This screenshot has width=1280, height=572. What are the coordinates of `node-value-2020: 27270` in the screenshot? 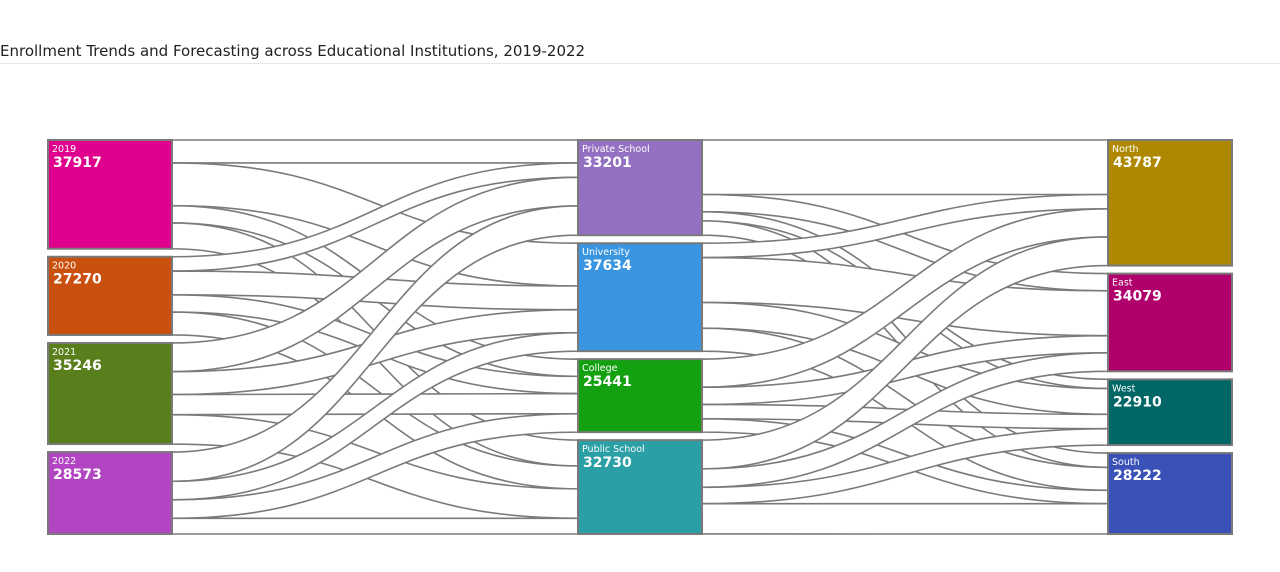 It's located at (77, 280).